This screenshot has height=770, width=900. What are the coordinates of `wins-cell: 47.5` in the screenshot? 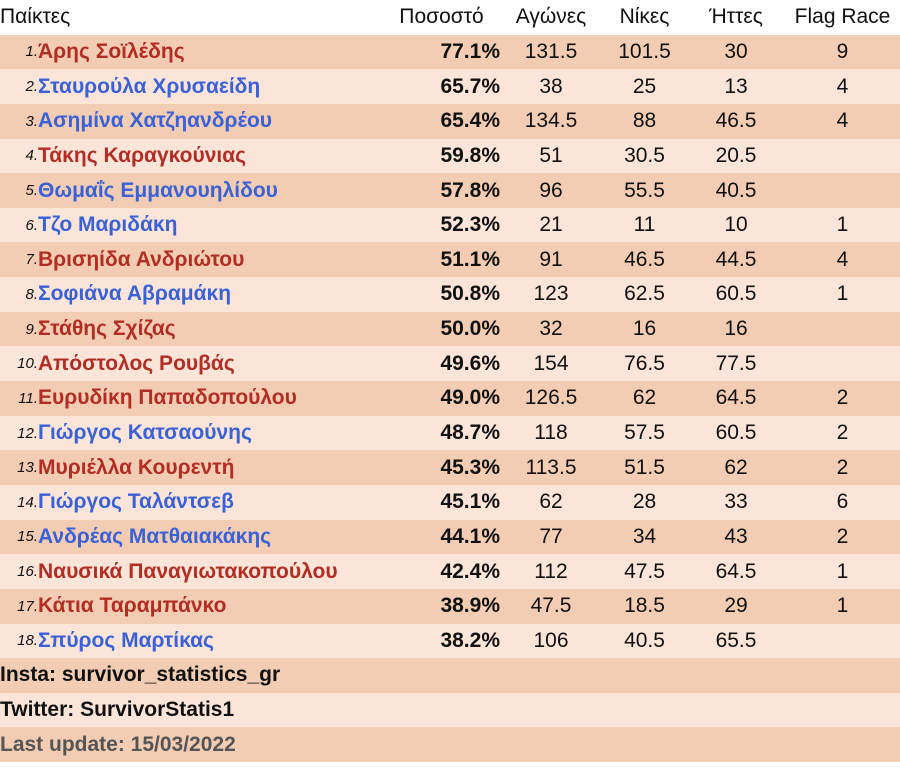 It's located at (644, 571).